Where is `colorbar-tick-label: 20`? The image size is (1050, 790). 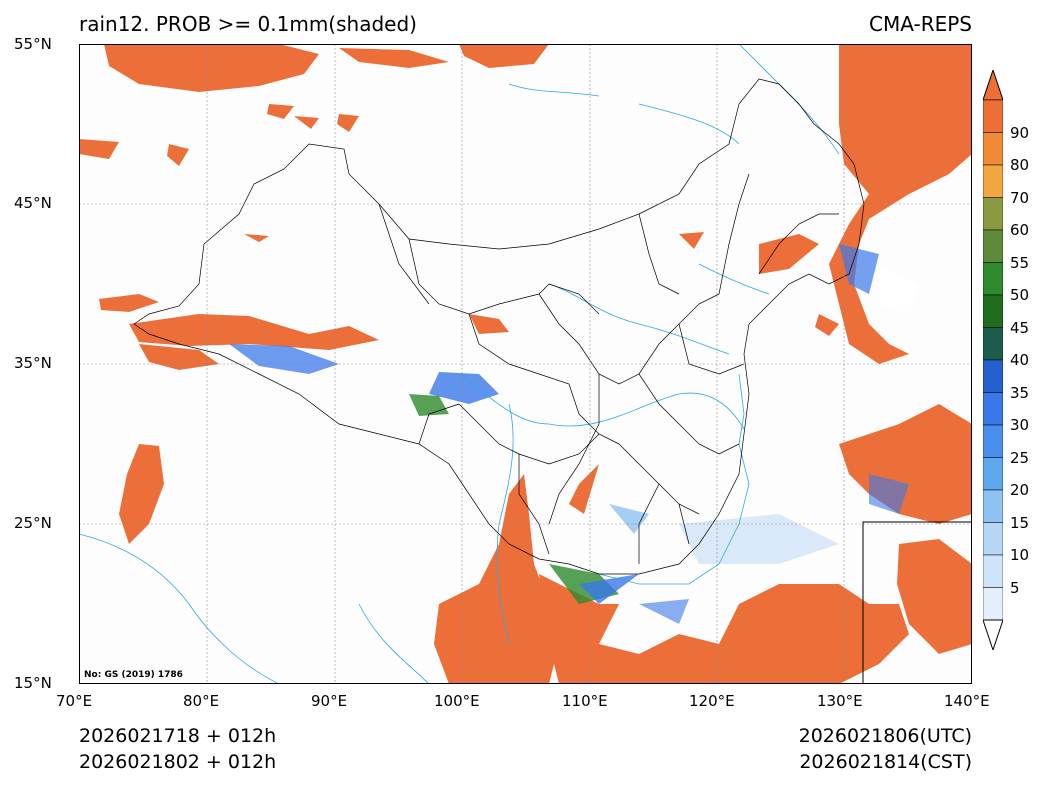
colorbar-tick-label: 20 is located at coordinates (1020, 490).